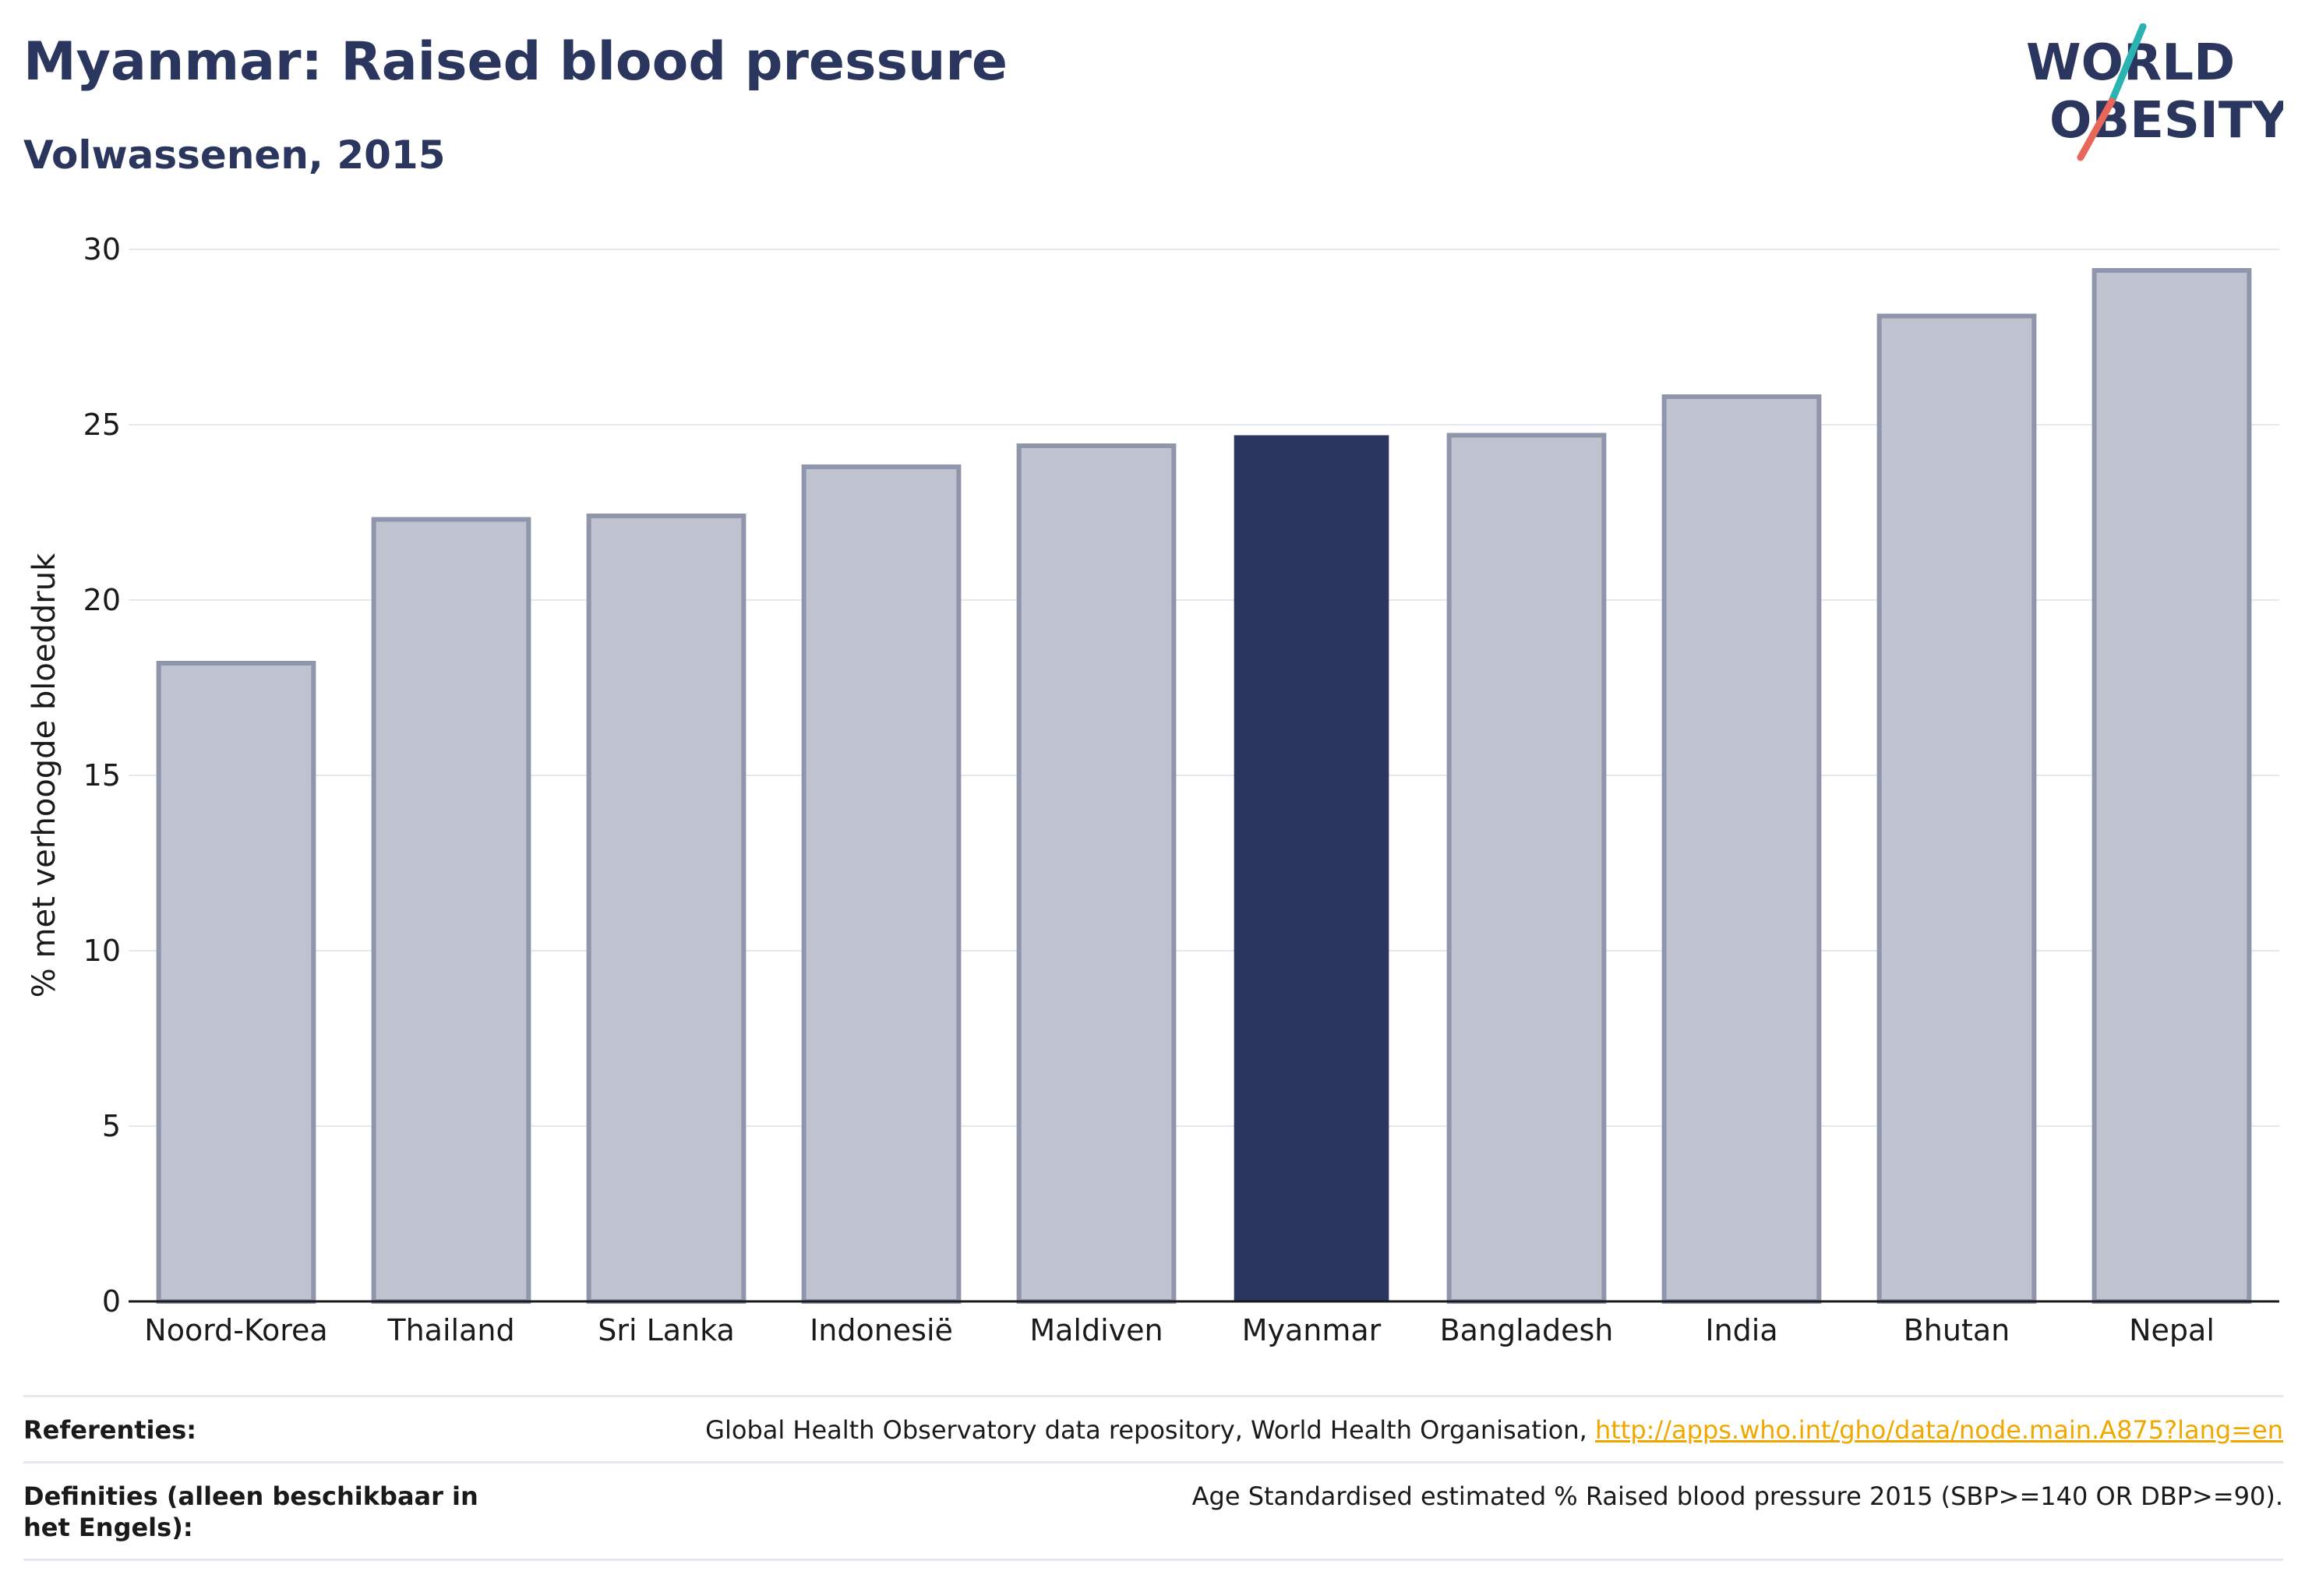  Describe the element at coordinates (1956, 808) in the screenshot. I see `bar-bhutan` at that location.